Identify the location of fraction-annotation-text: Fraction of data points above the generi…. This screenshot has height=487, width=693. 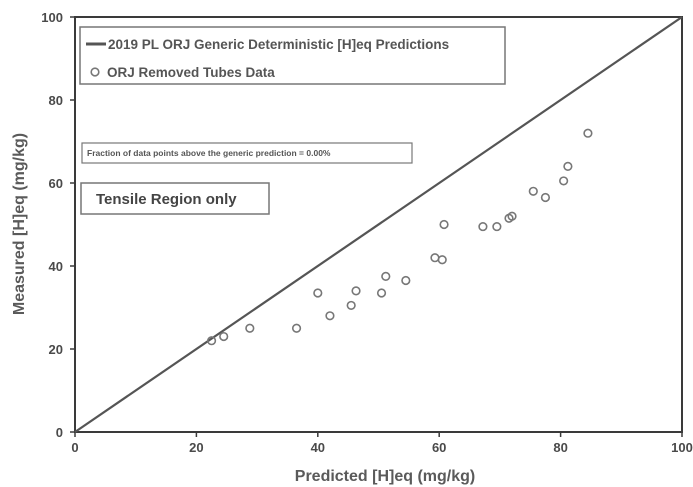
(209, 153).